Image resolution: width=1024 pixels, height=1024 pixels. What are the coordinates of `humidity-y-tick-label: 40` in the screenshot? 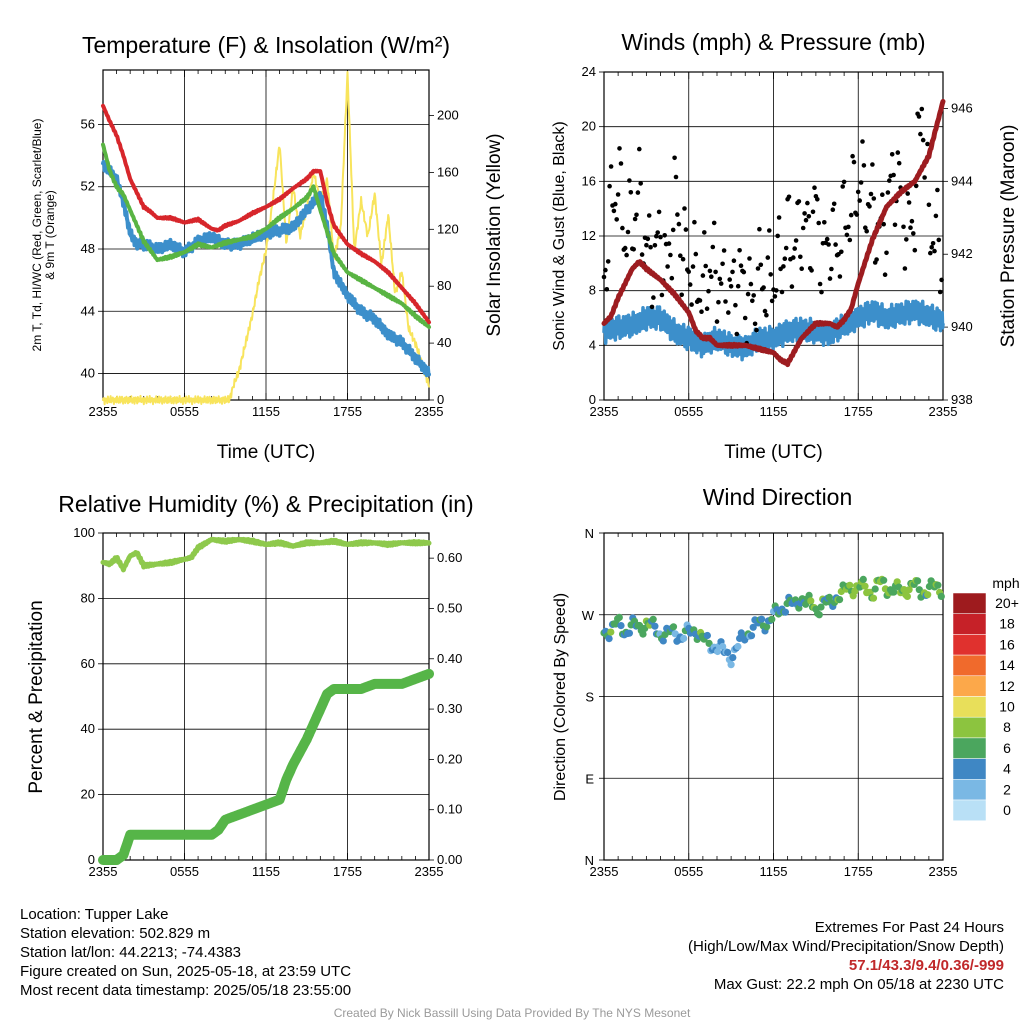 It's located at (88, 728).